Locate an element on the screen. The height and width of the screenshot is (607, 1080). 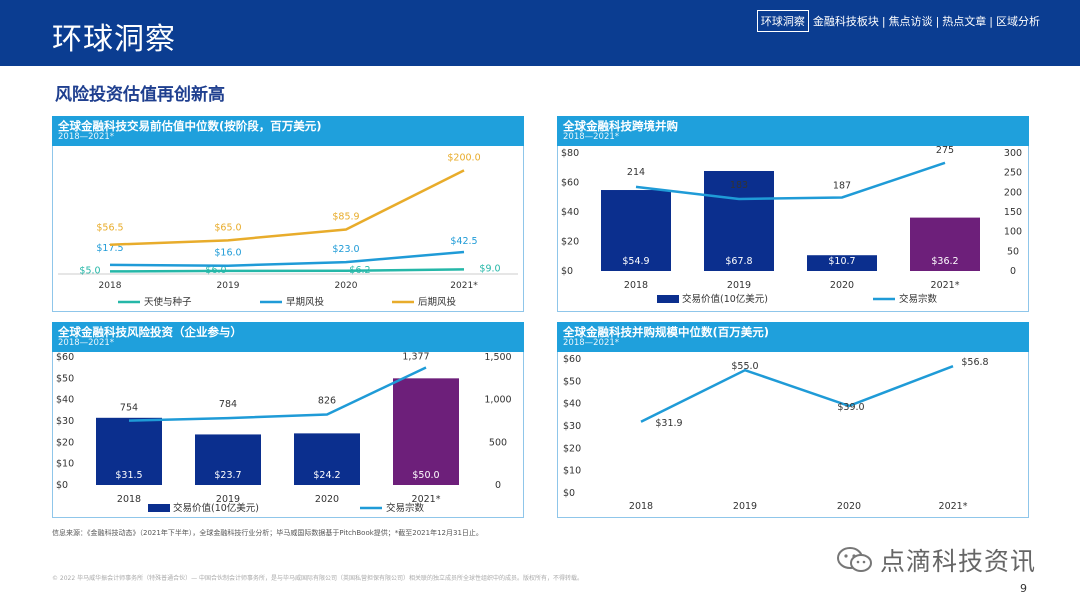
nav-item-regions: 区域分析 is located at coordinates (1018, 21).